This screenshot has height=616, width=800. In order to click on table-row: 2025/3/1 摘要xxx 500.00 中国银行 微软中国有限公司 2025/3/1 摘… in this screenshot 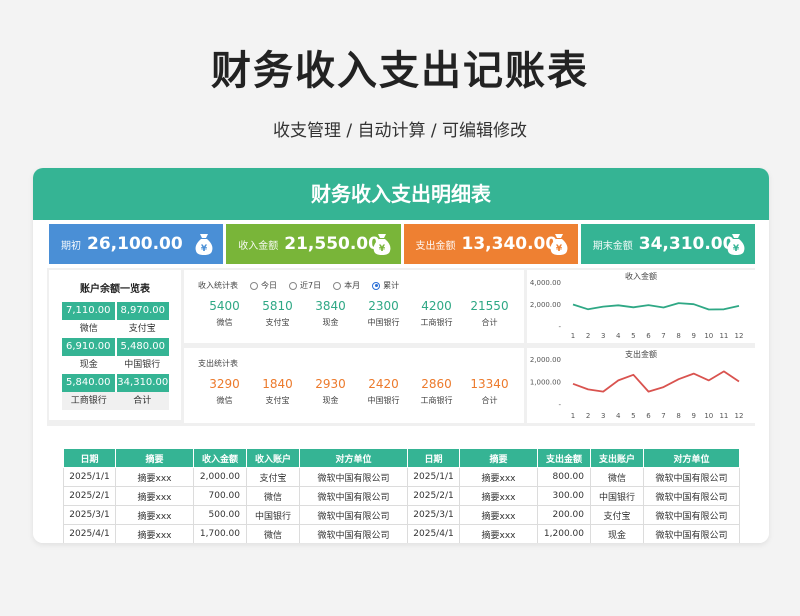, I will do `click(401, 515)`.